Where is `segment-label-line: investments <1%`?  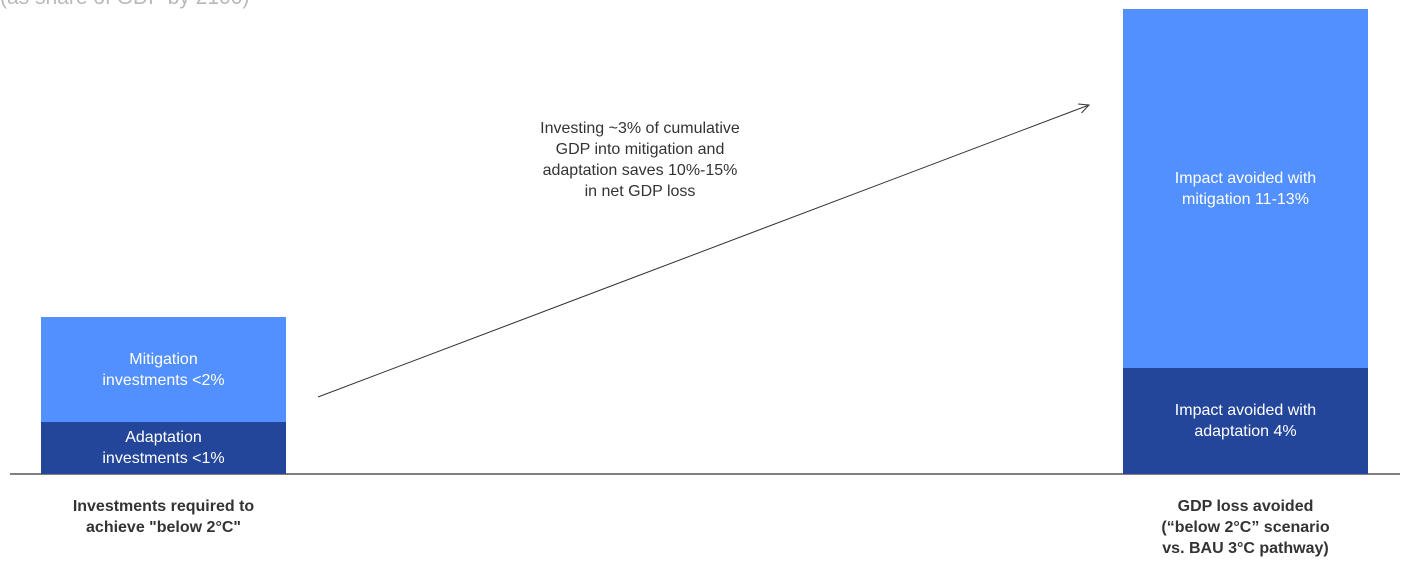
segment-label-line: investments <1% is located at coordinates (163, 458).